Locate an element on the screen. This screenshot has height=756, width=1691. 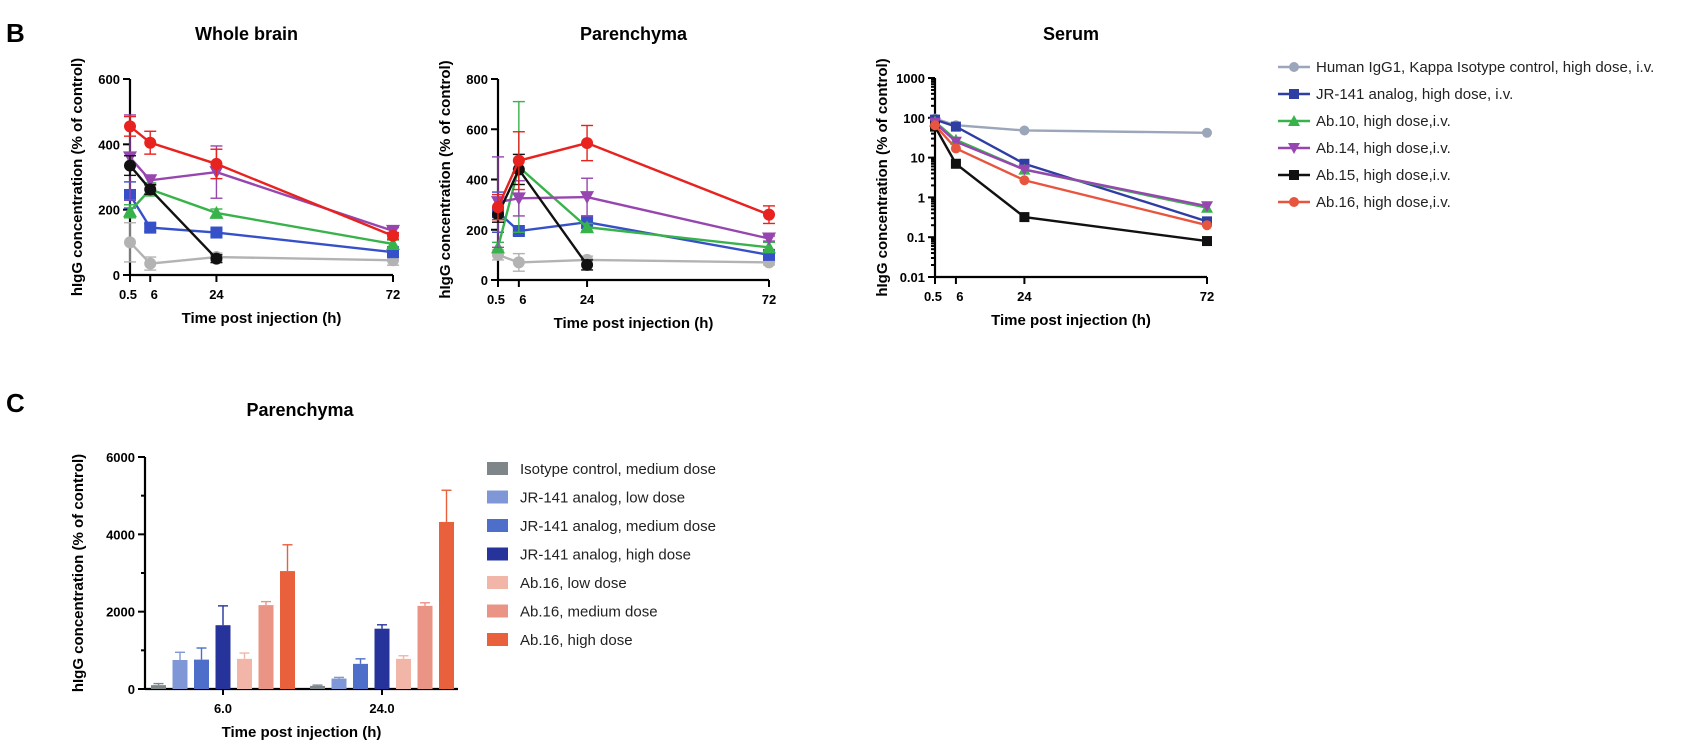
x-tick-label: 6.0 is located at coordinates (223, 708).